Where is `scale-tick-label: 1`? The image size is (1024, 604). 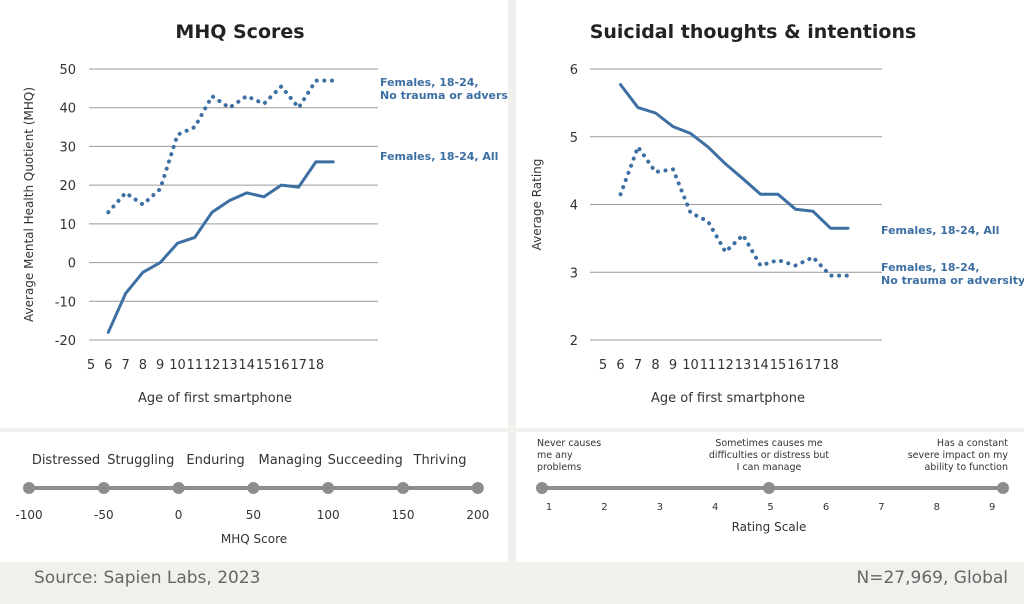 scale-tick-label: 1 is located at coordinates (549, 507).